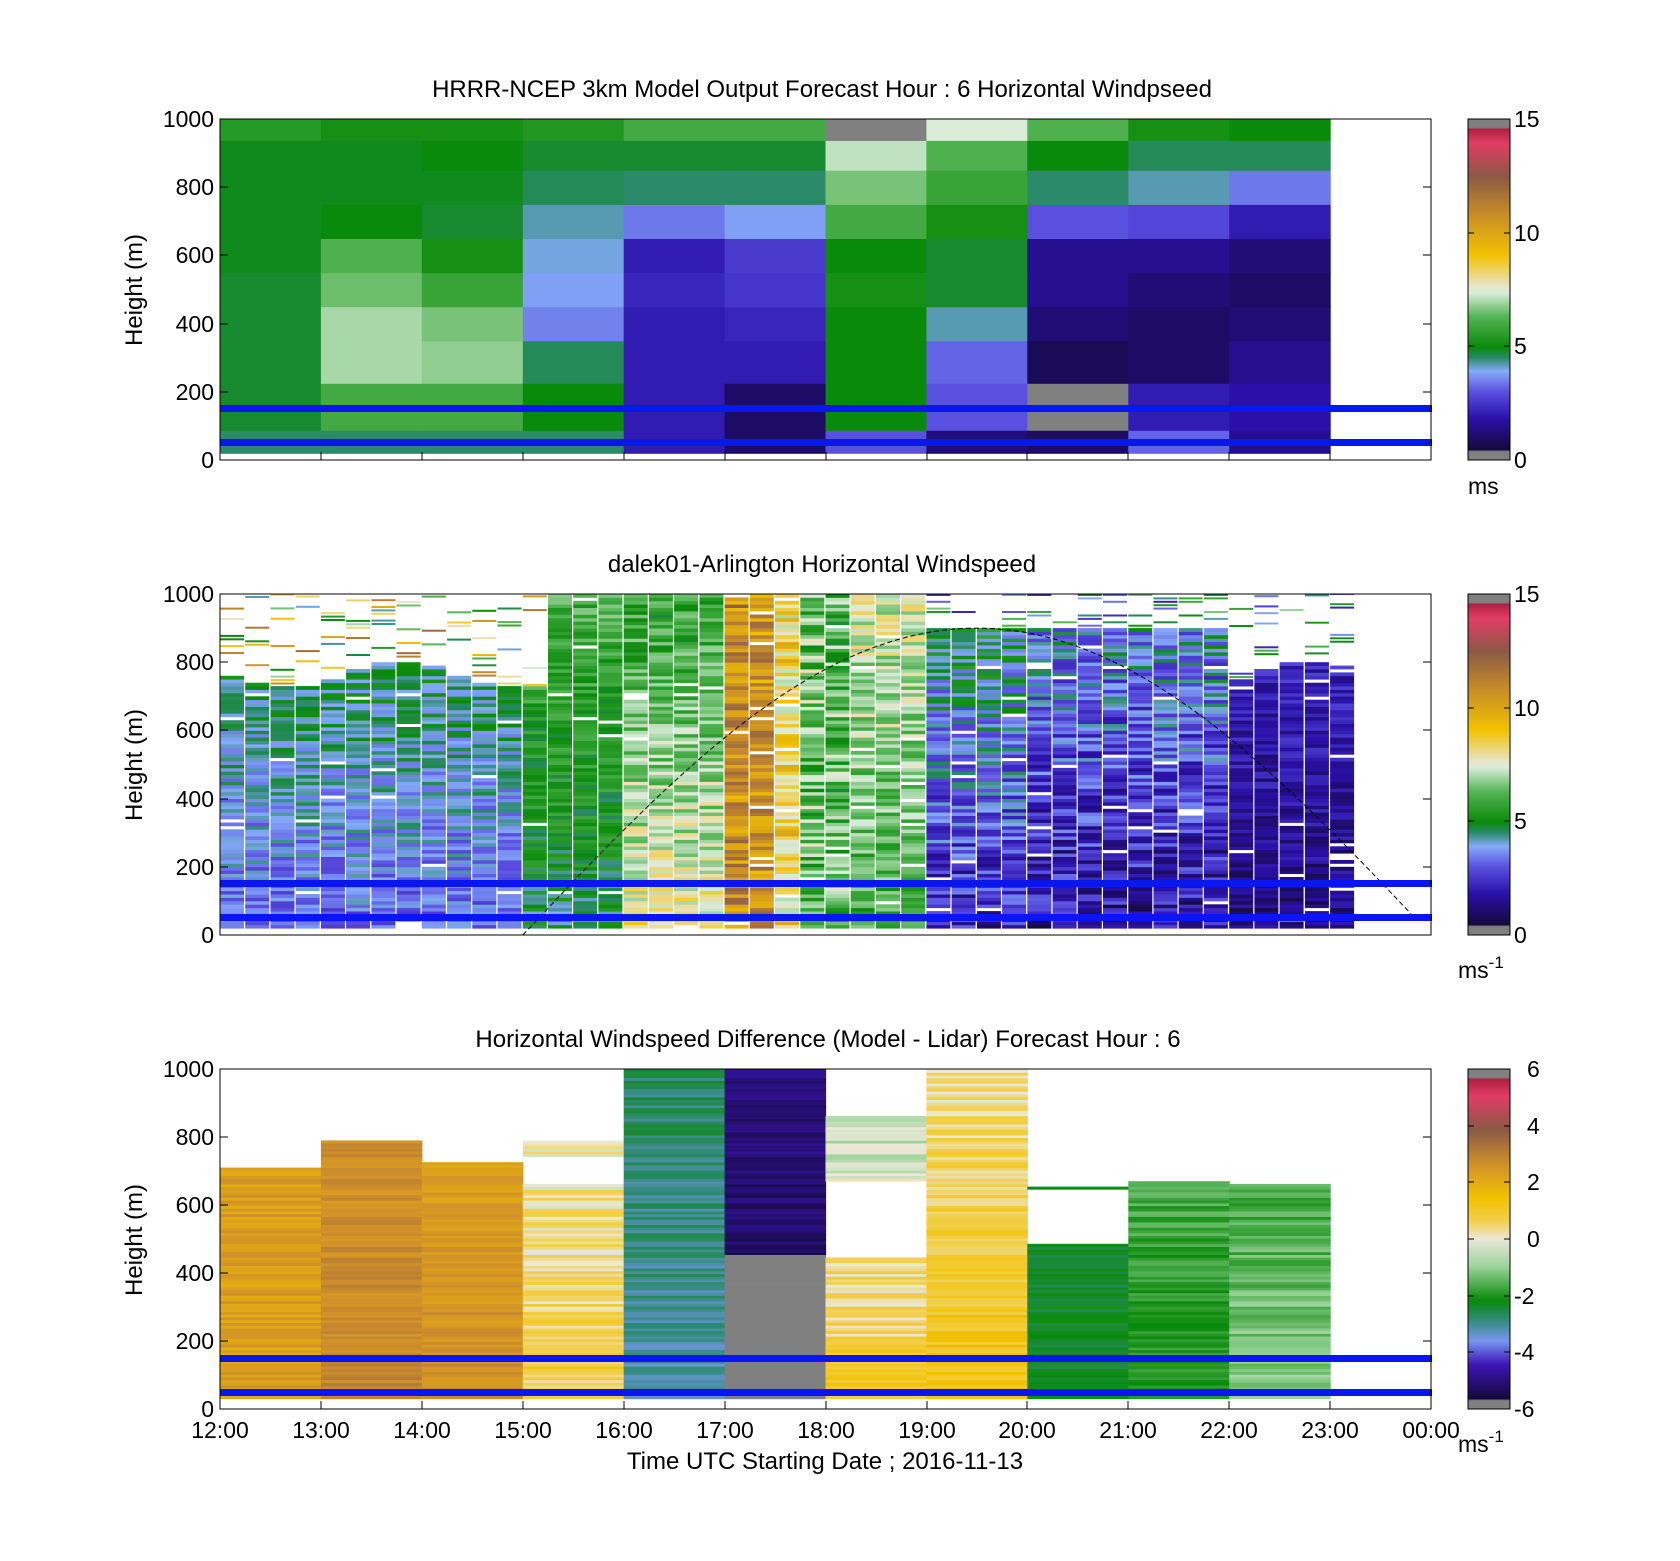 Image resolution: width=1680 pixels, height=1561 pixels. Describe the element at coordinates (1520, 460) in the screenshot. I see `colorbar-tick-label: 0` at that location.